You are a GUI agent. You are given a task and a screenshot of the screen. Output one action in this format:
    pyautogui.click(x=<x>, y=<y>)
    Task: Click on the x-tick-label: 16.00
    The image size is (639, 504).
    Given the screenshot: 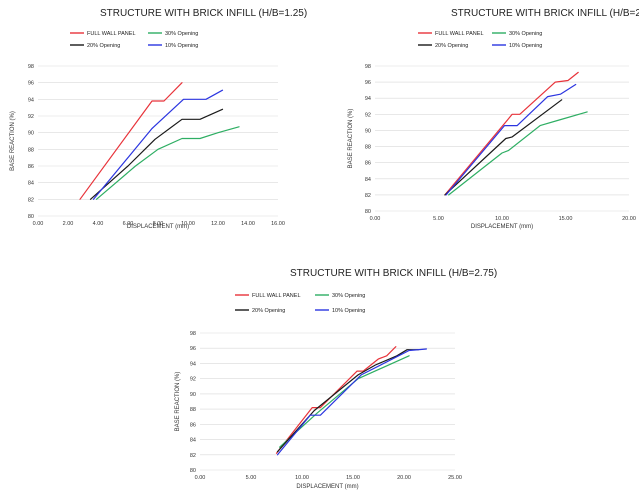 What is the action you would take?
    pyautogui.click(x=278, y=224)
    